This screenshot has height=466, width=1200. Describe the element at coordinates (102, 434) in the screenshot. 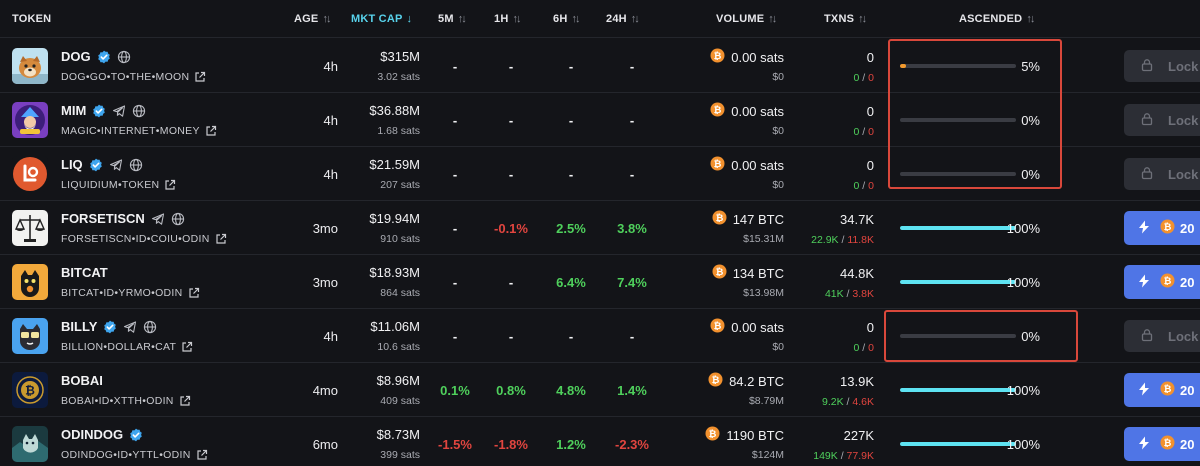

I see `token-name: ODINDOG` at that location.